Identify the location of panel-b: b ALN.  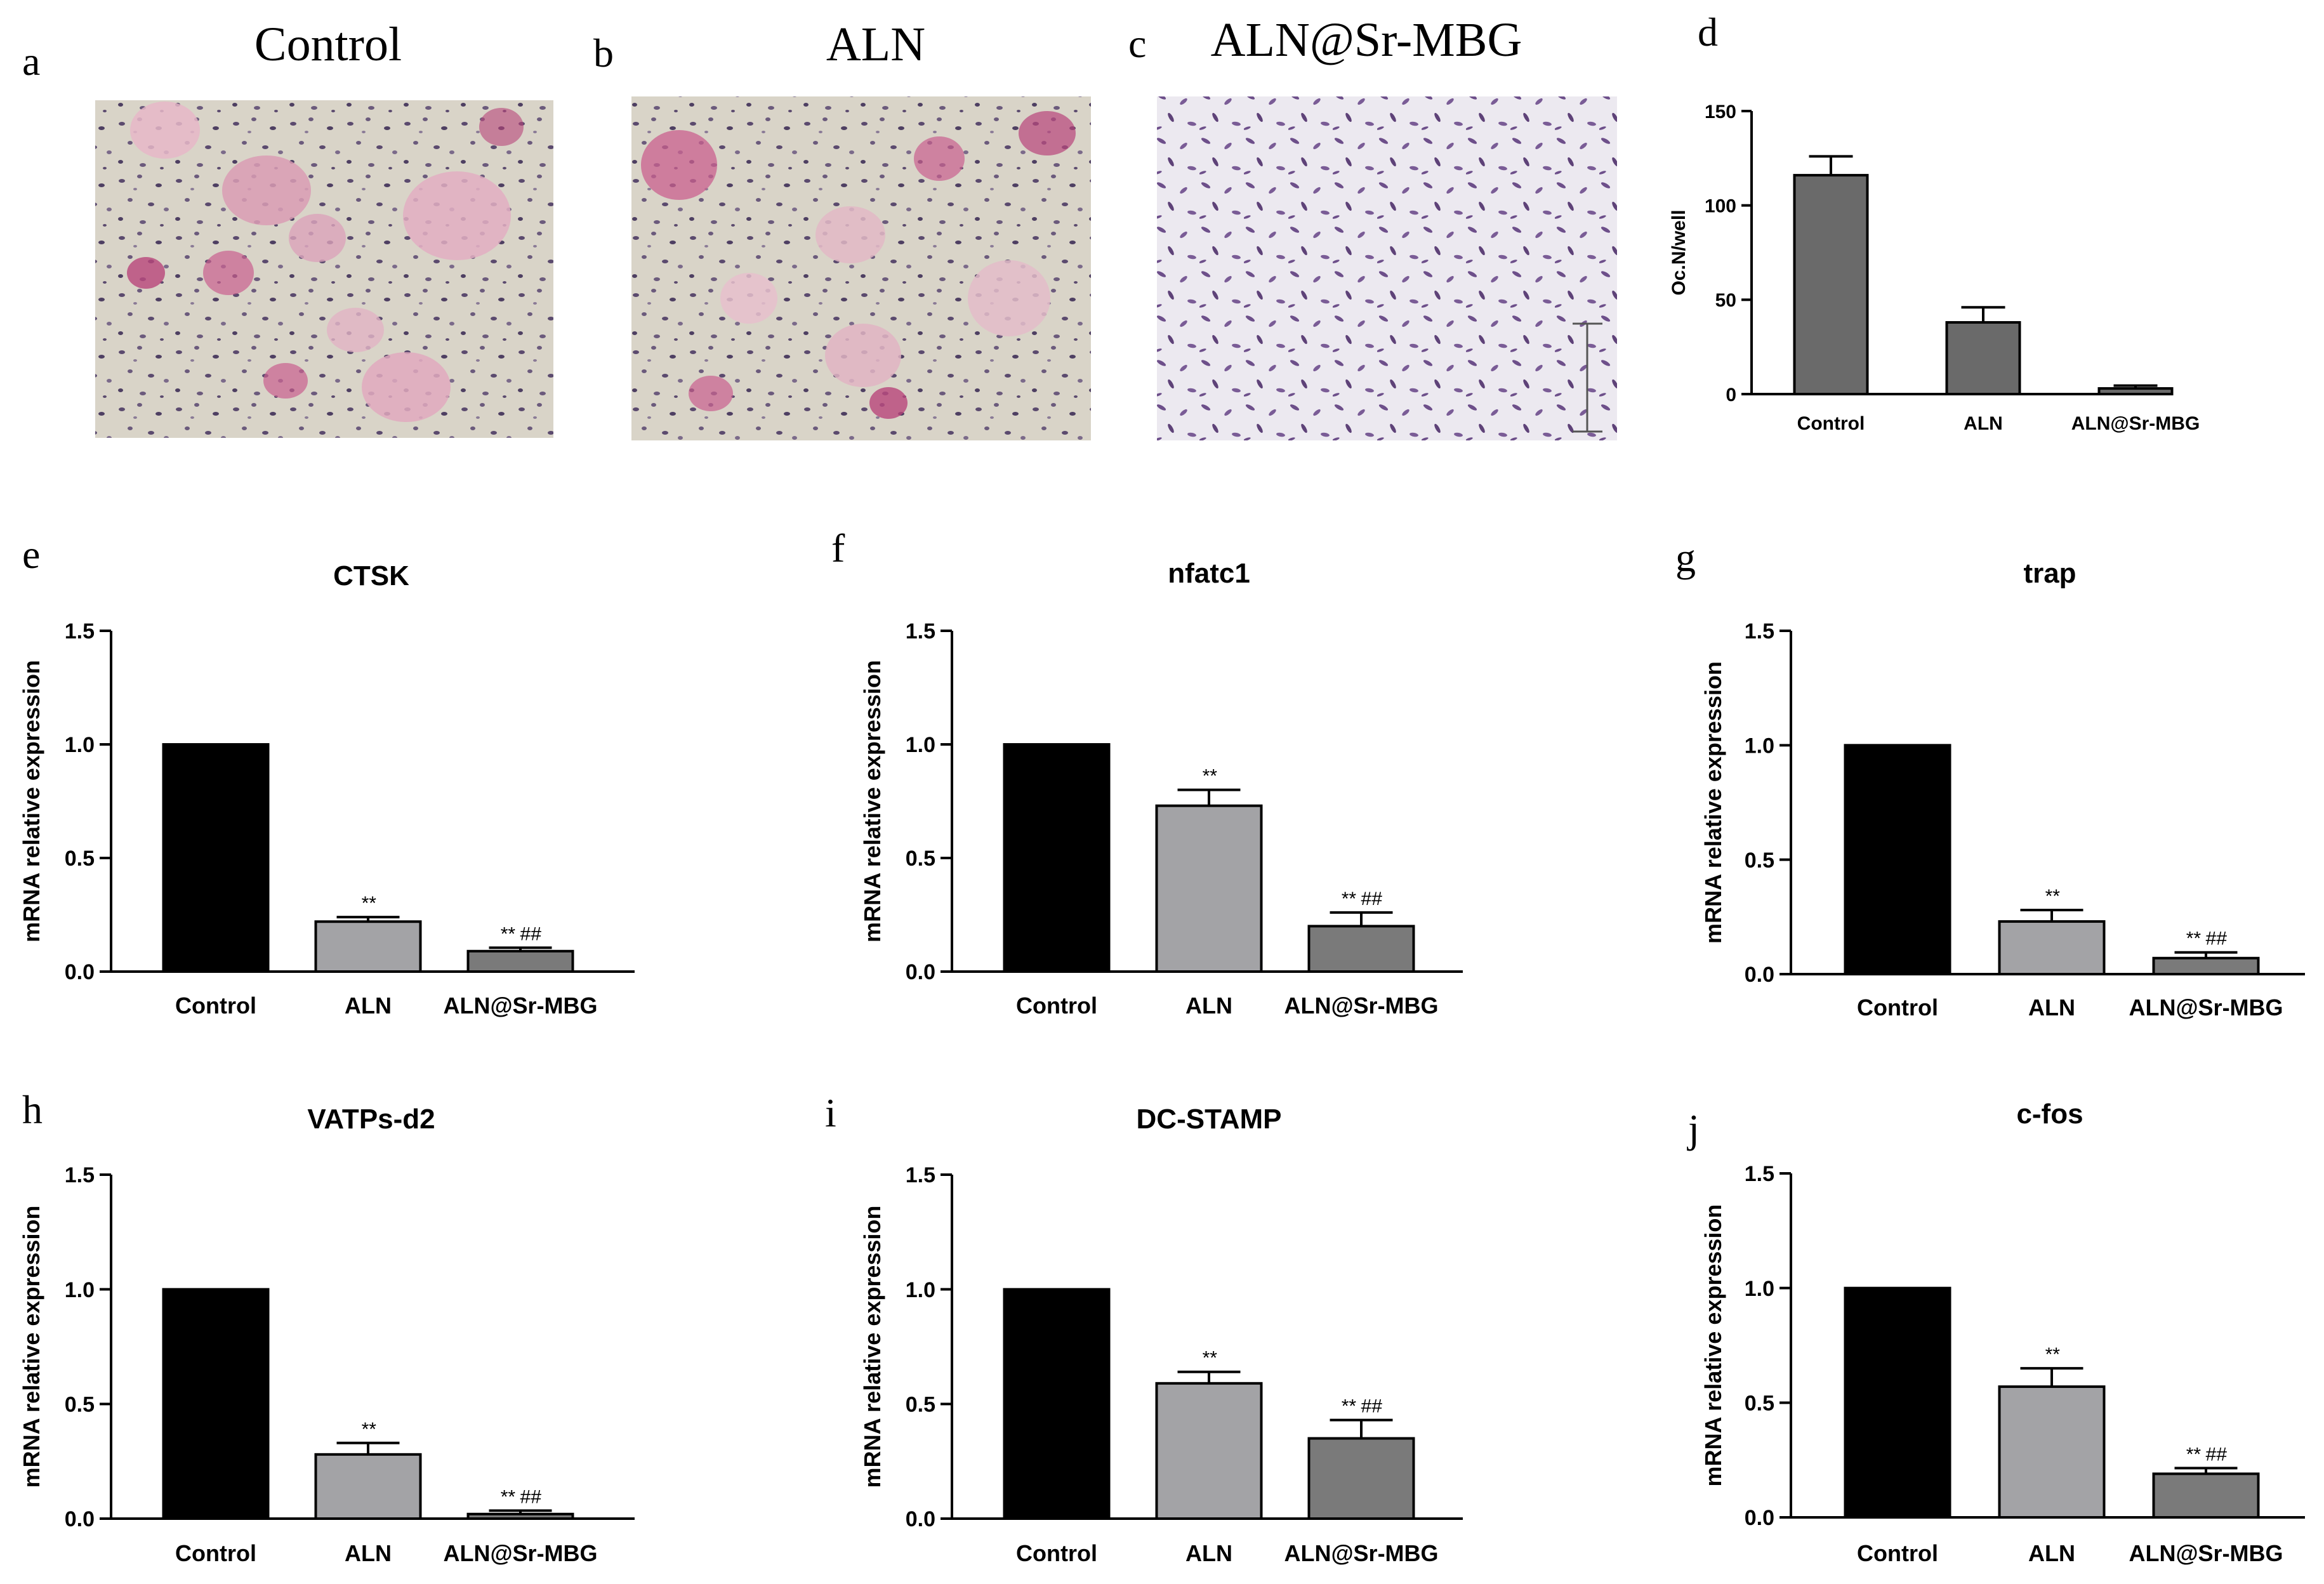
(842, 229).